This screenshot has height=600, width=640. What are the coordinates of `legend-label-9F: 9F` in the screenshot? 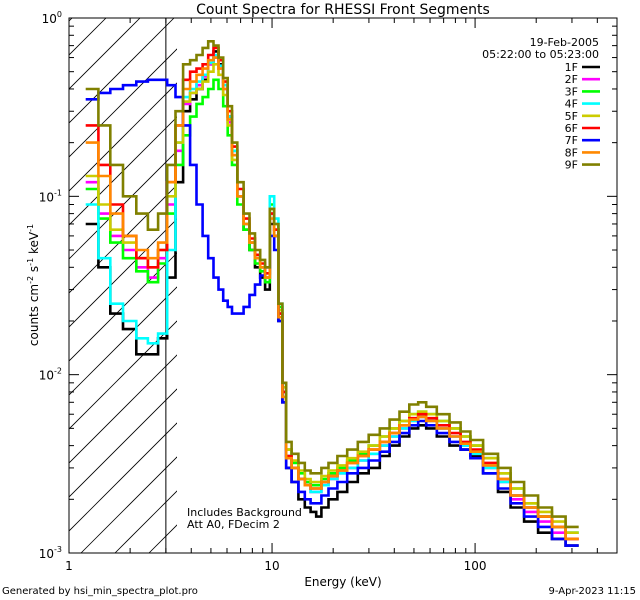 It's located at (571, 165).